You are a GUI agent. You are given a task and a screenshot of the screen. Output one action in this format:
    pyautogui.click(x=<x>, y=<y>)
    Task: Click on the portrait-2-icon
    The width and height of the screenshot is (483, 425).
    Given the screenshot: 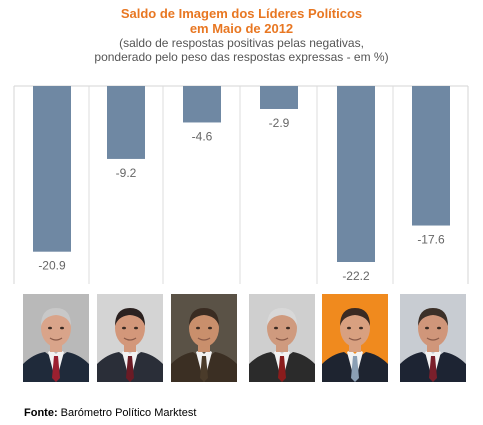 What is the action you would take?
    pyautogui.click(x=130, y=338)
    